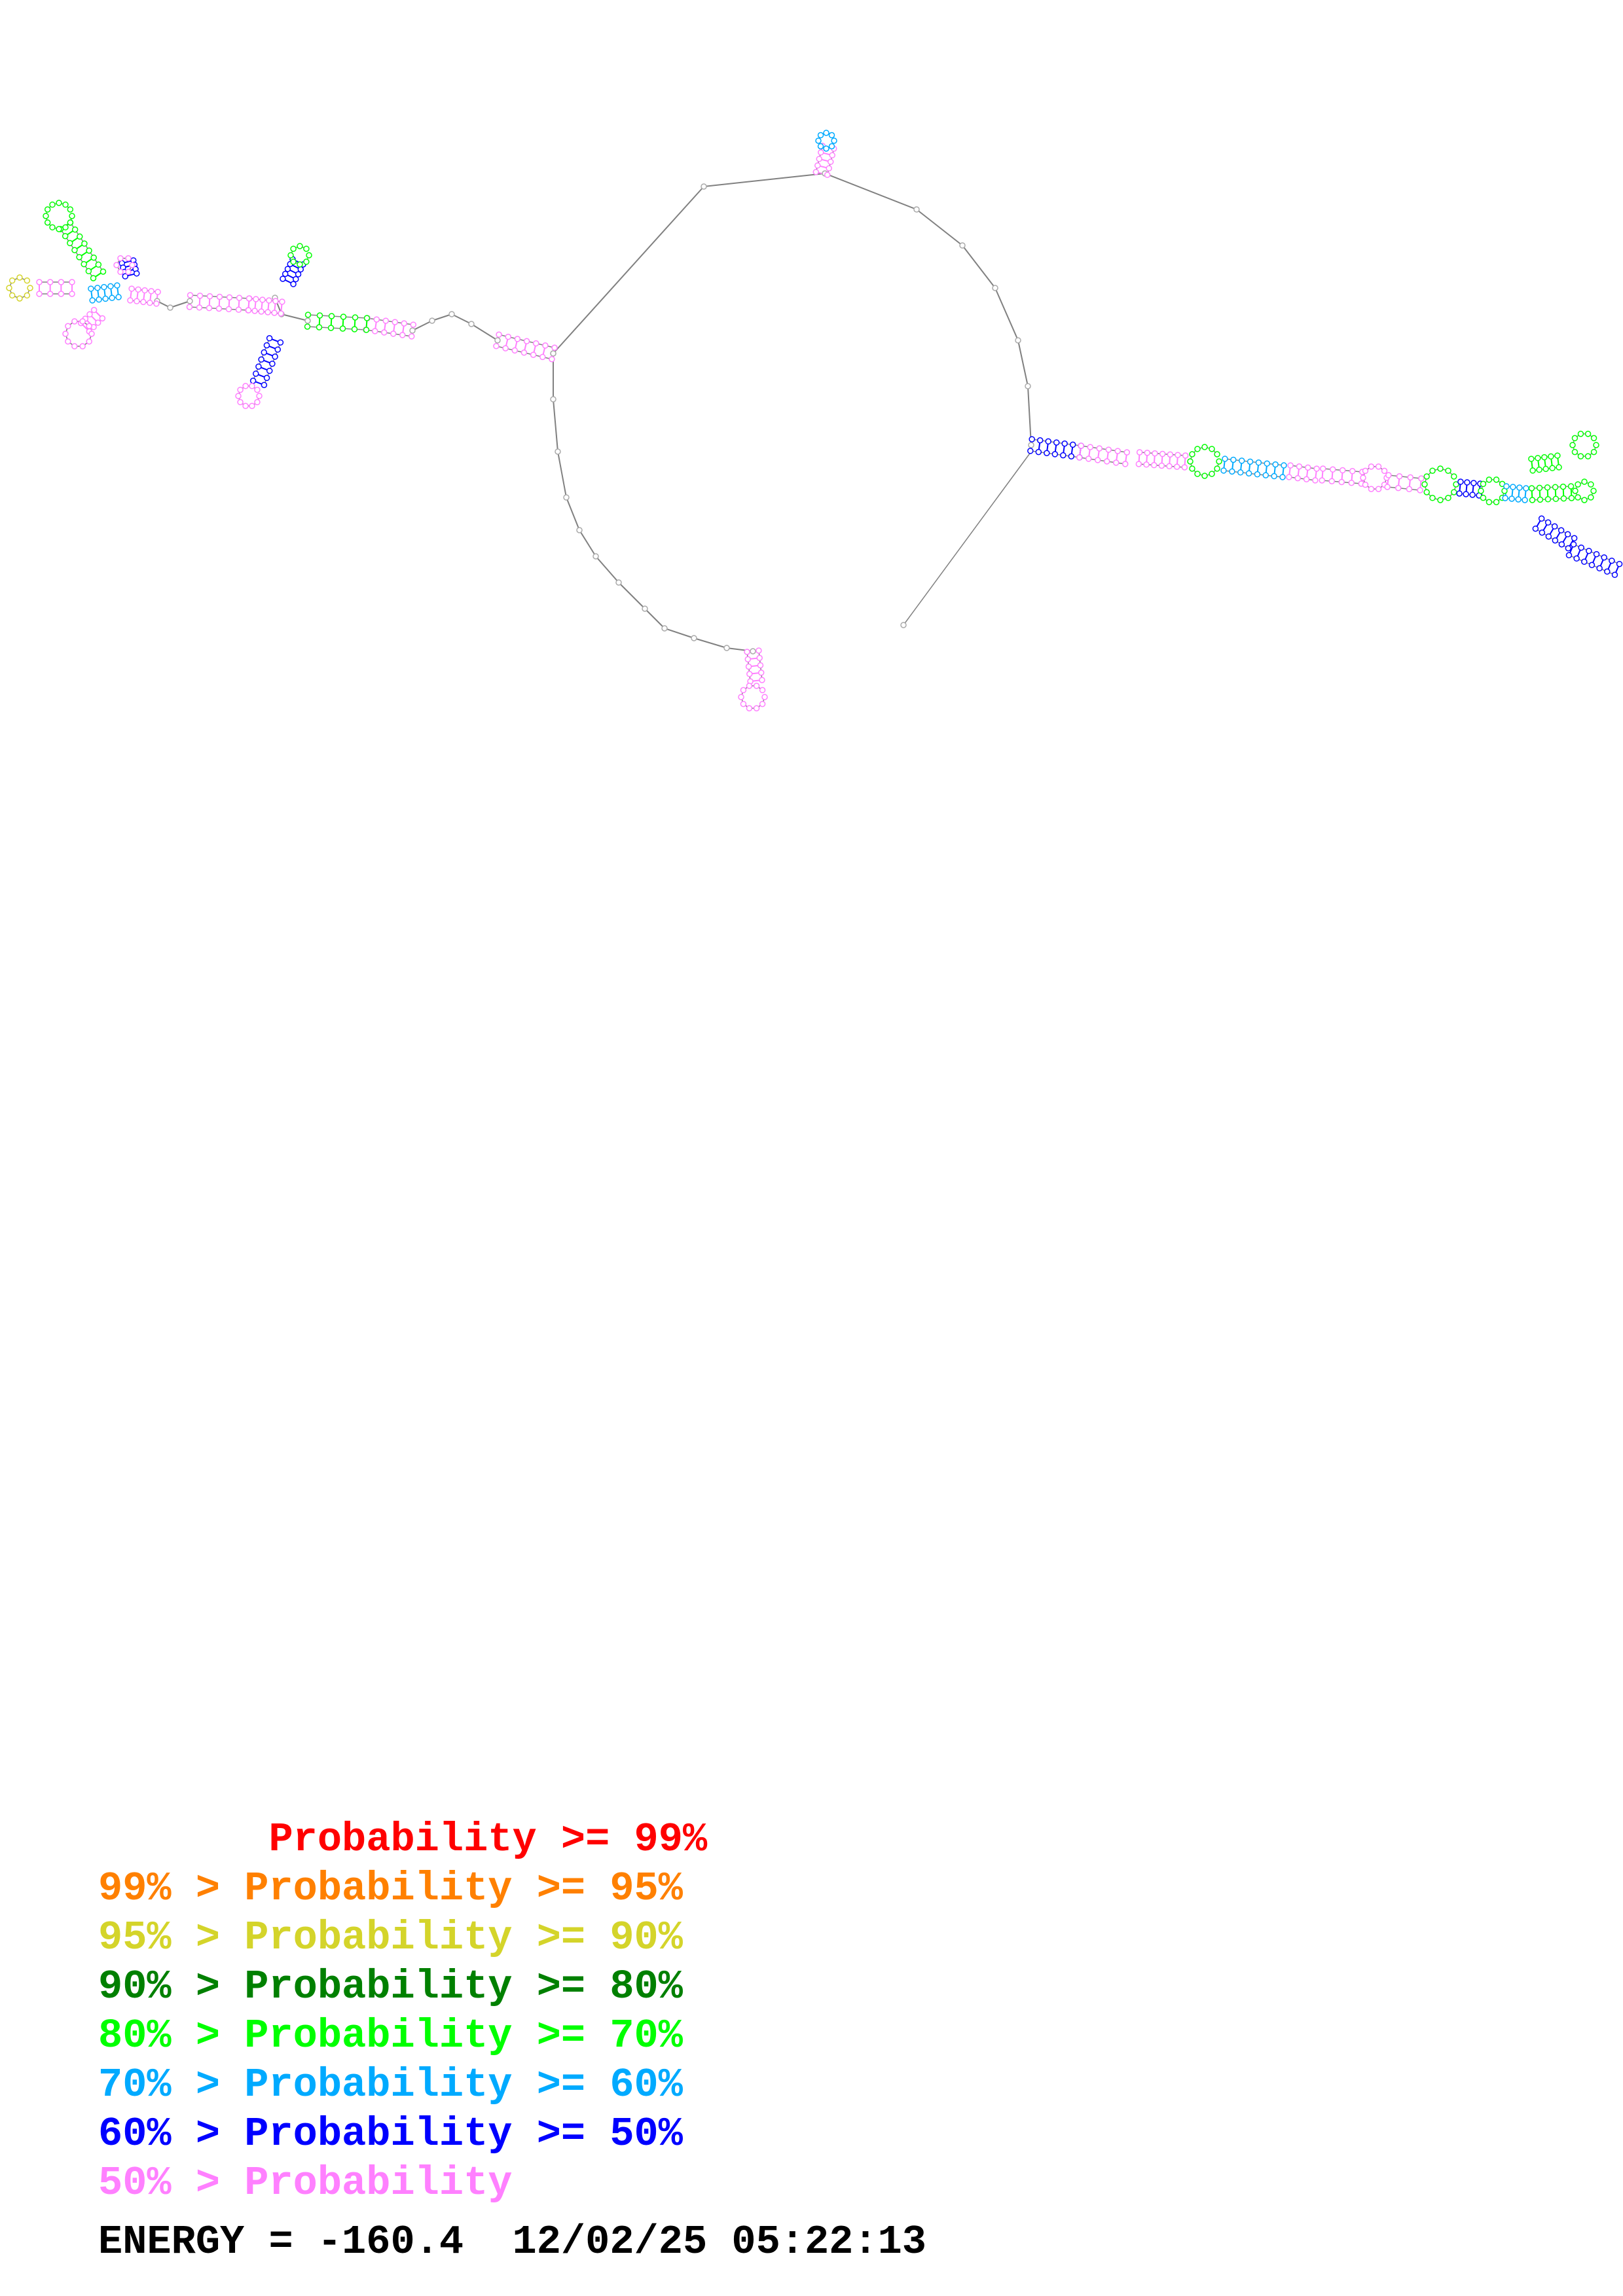 The width and height of the screenshot is (1623, 2296). Describe the element at coordinates (403, 1839) in the screenshot. I see `legend-entry: Probability >= 99%` at that location.